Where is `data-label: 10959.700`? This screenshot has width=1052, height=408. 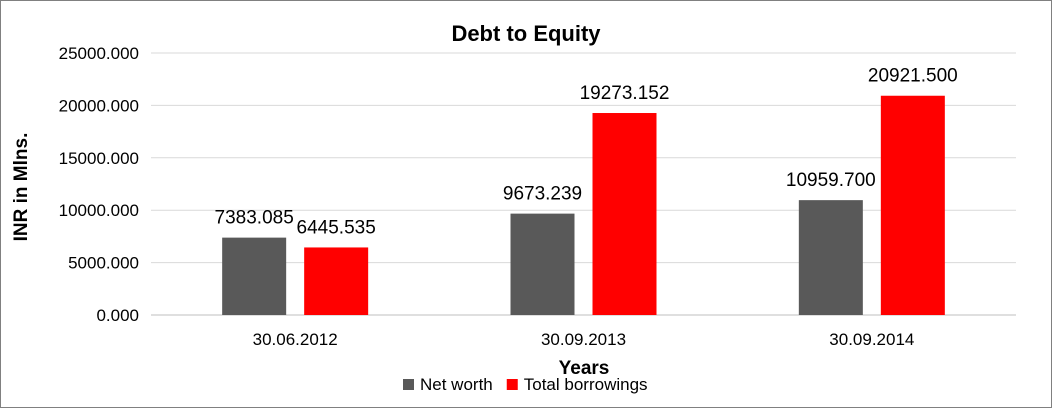 data-label: 10959.700 is located at coordinates (831, 180).